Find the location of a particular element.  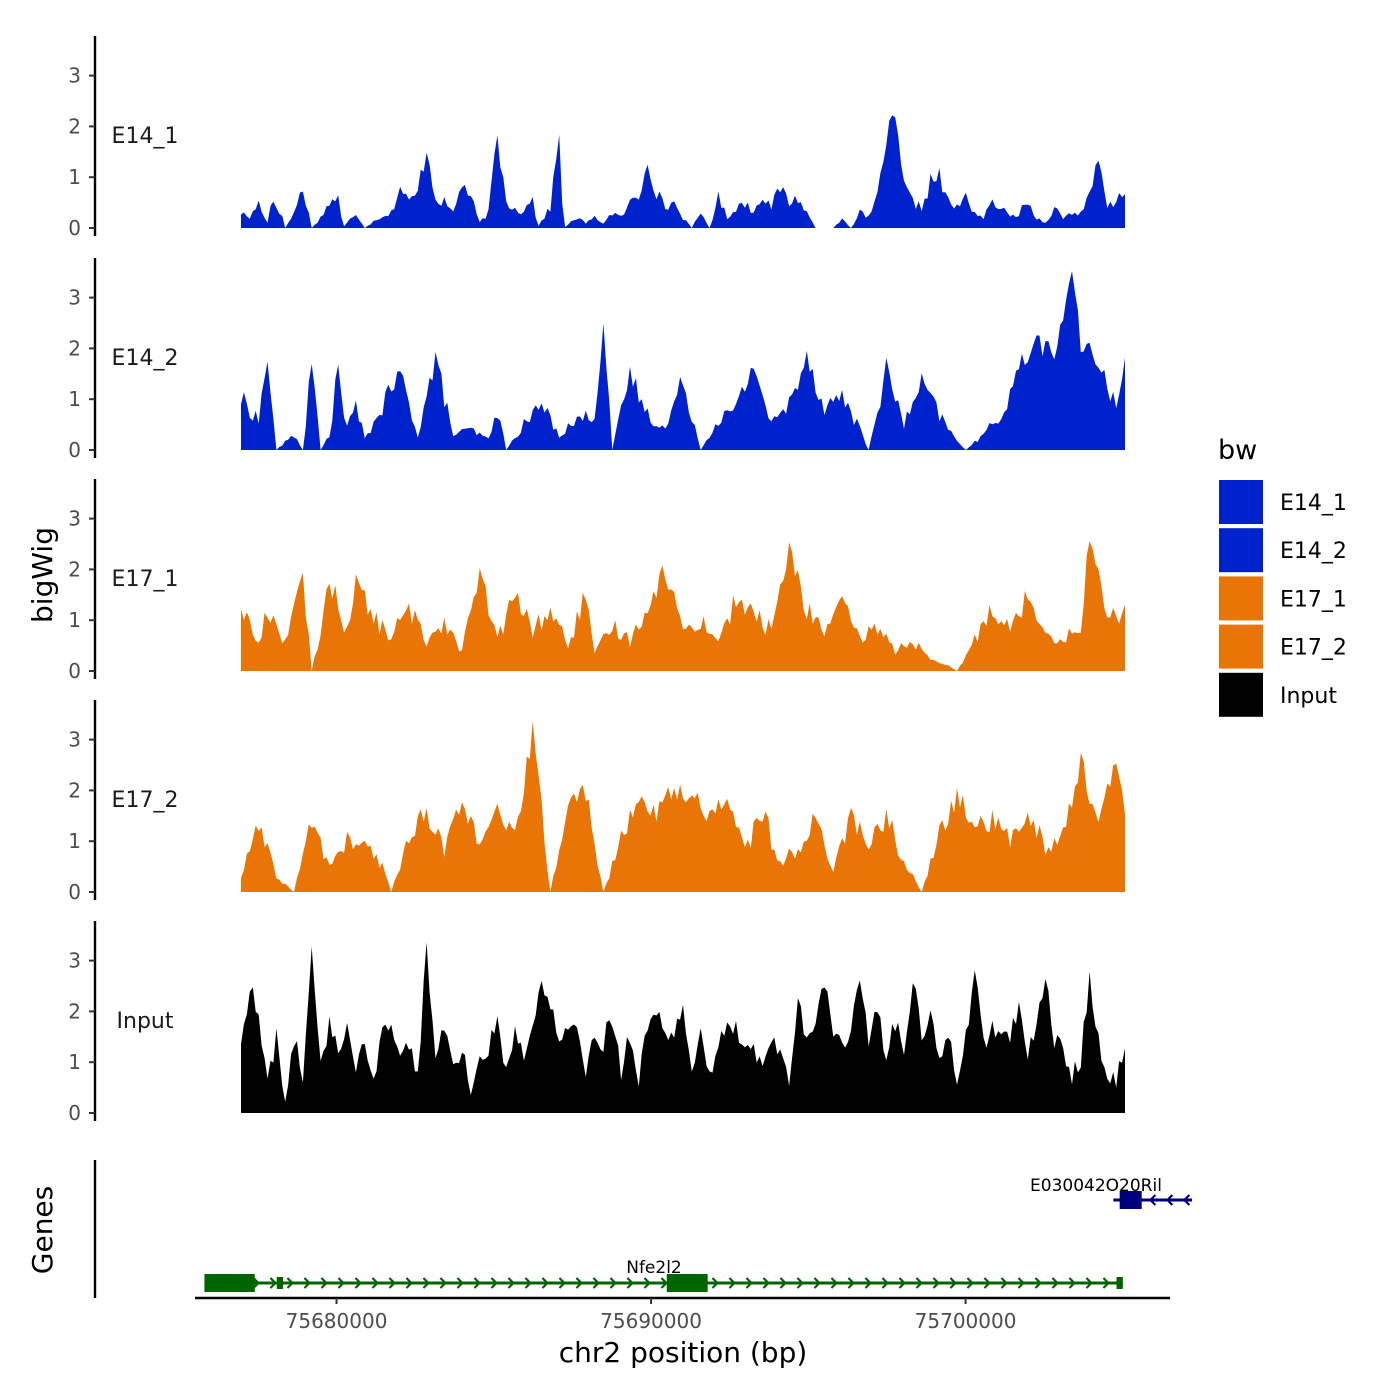

x-axis: 75680000 75690000 75700000 is located at coordinates (682, 1314).